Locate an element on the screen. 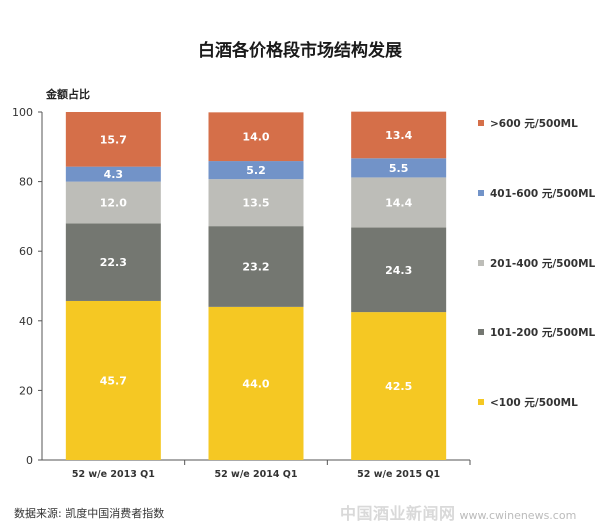 The height and width of the screenshot is (529, 600). x-tick-label: 52 w/e 2014 Q1 is located at coordinates (256, 474).